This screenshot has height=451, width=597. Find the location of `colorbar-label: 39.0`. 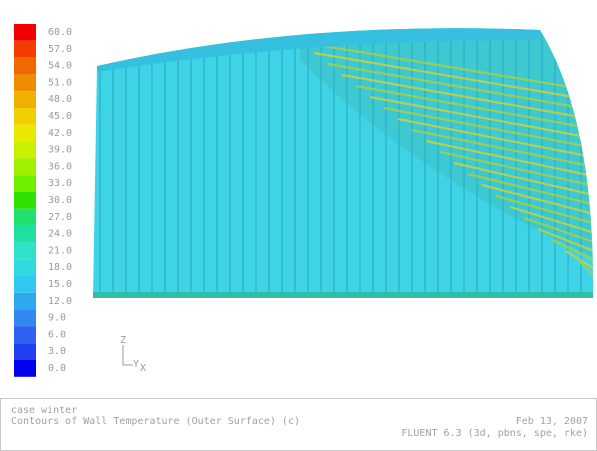

colorbar-label: 39.0 is located at coordinates (60, 150).